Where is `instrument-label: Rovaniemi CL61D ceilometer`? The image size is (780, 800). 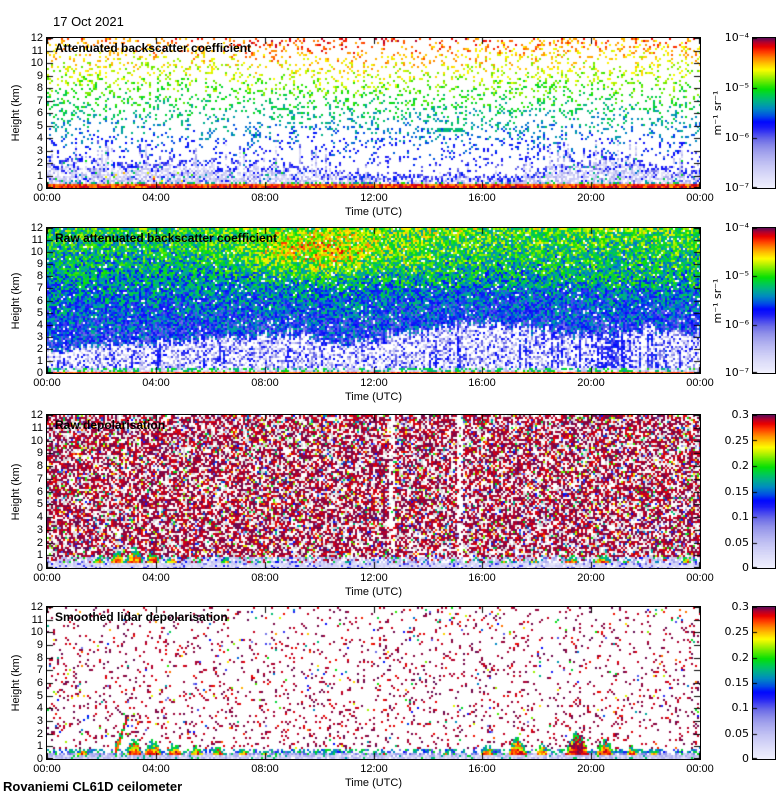
instrument-label: Rovaniemi CL61D ceilometer is located at coordinates (93, 786).